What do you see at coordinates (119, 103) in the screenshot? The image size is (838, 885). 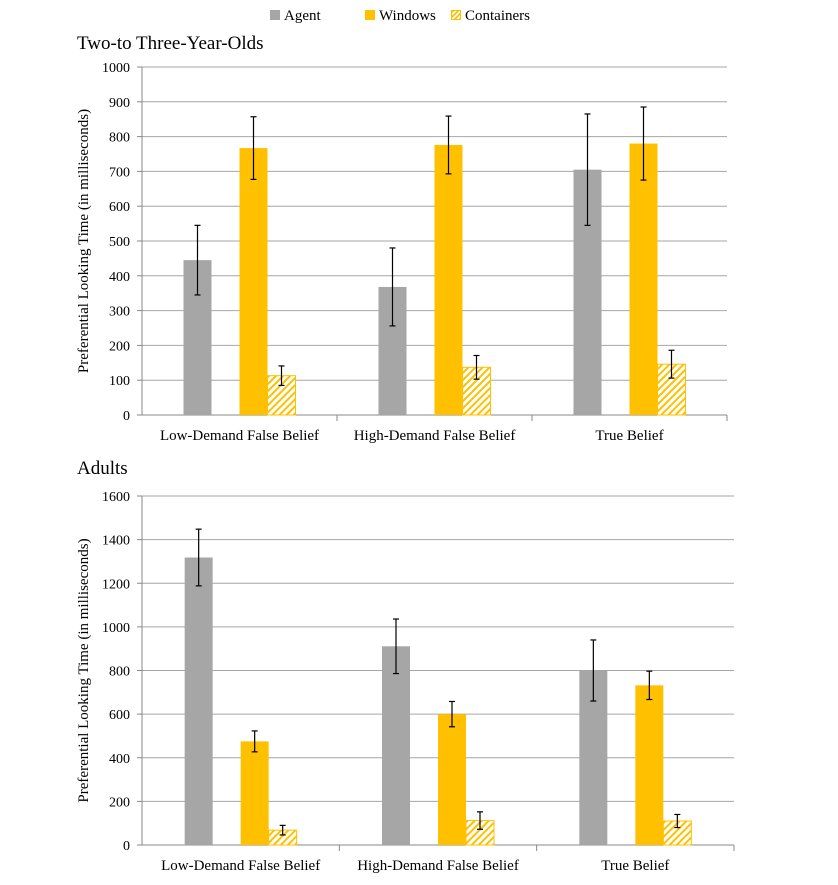 I see `y-tick-label: 900` at bounding box center [119, 103].